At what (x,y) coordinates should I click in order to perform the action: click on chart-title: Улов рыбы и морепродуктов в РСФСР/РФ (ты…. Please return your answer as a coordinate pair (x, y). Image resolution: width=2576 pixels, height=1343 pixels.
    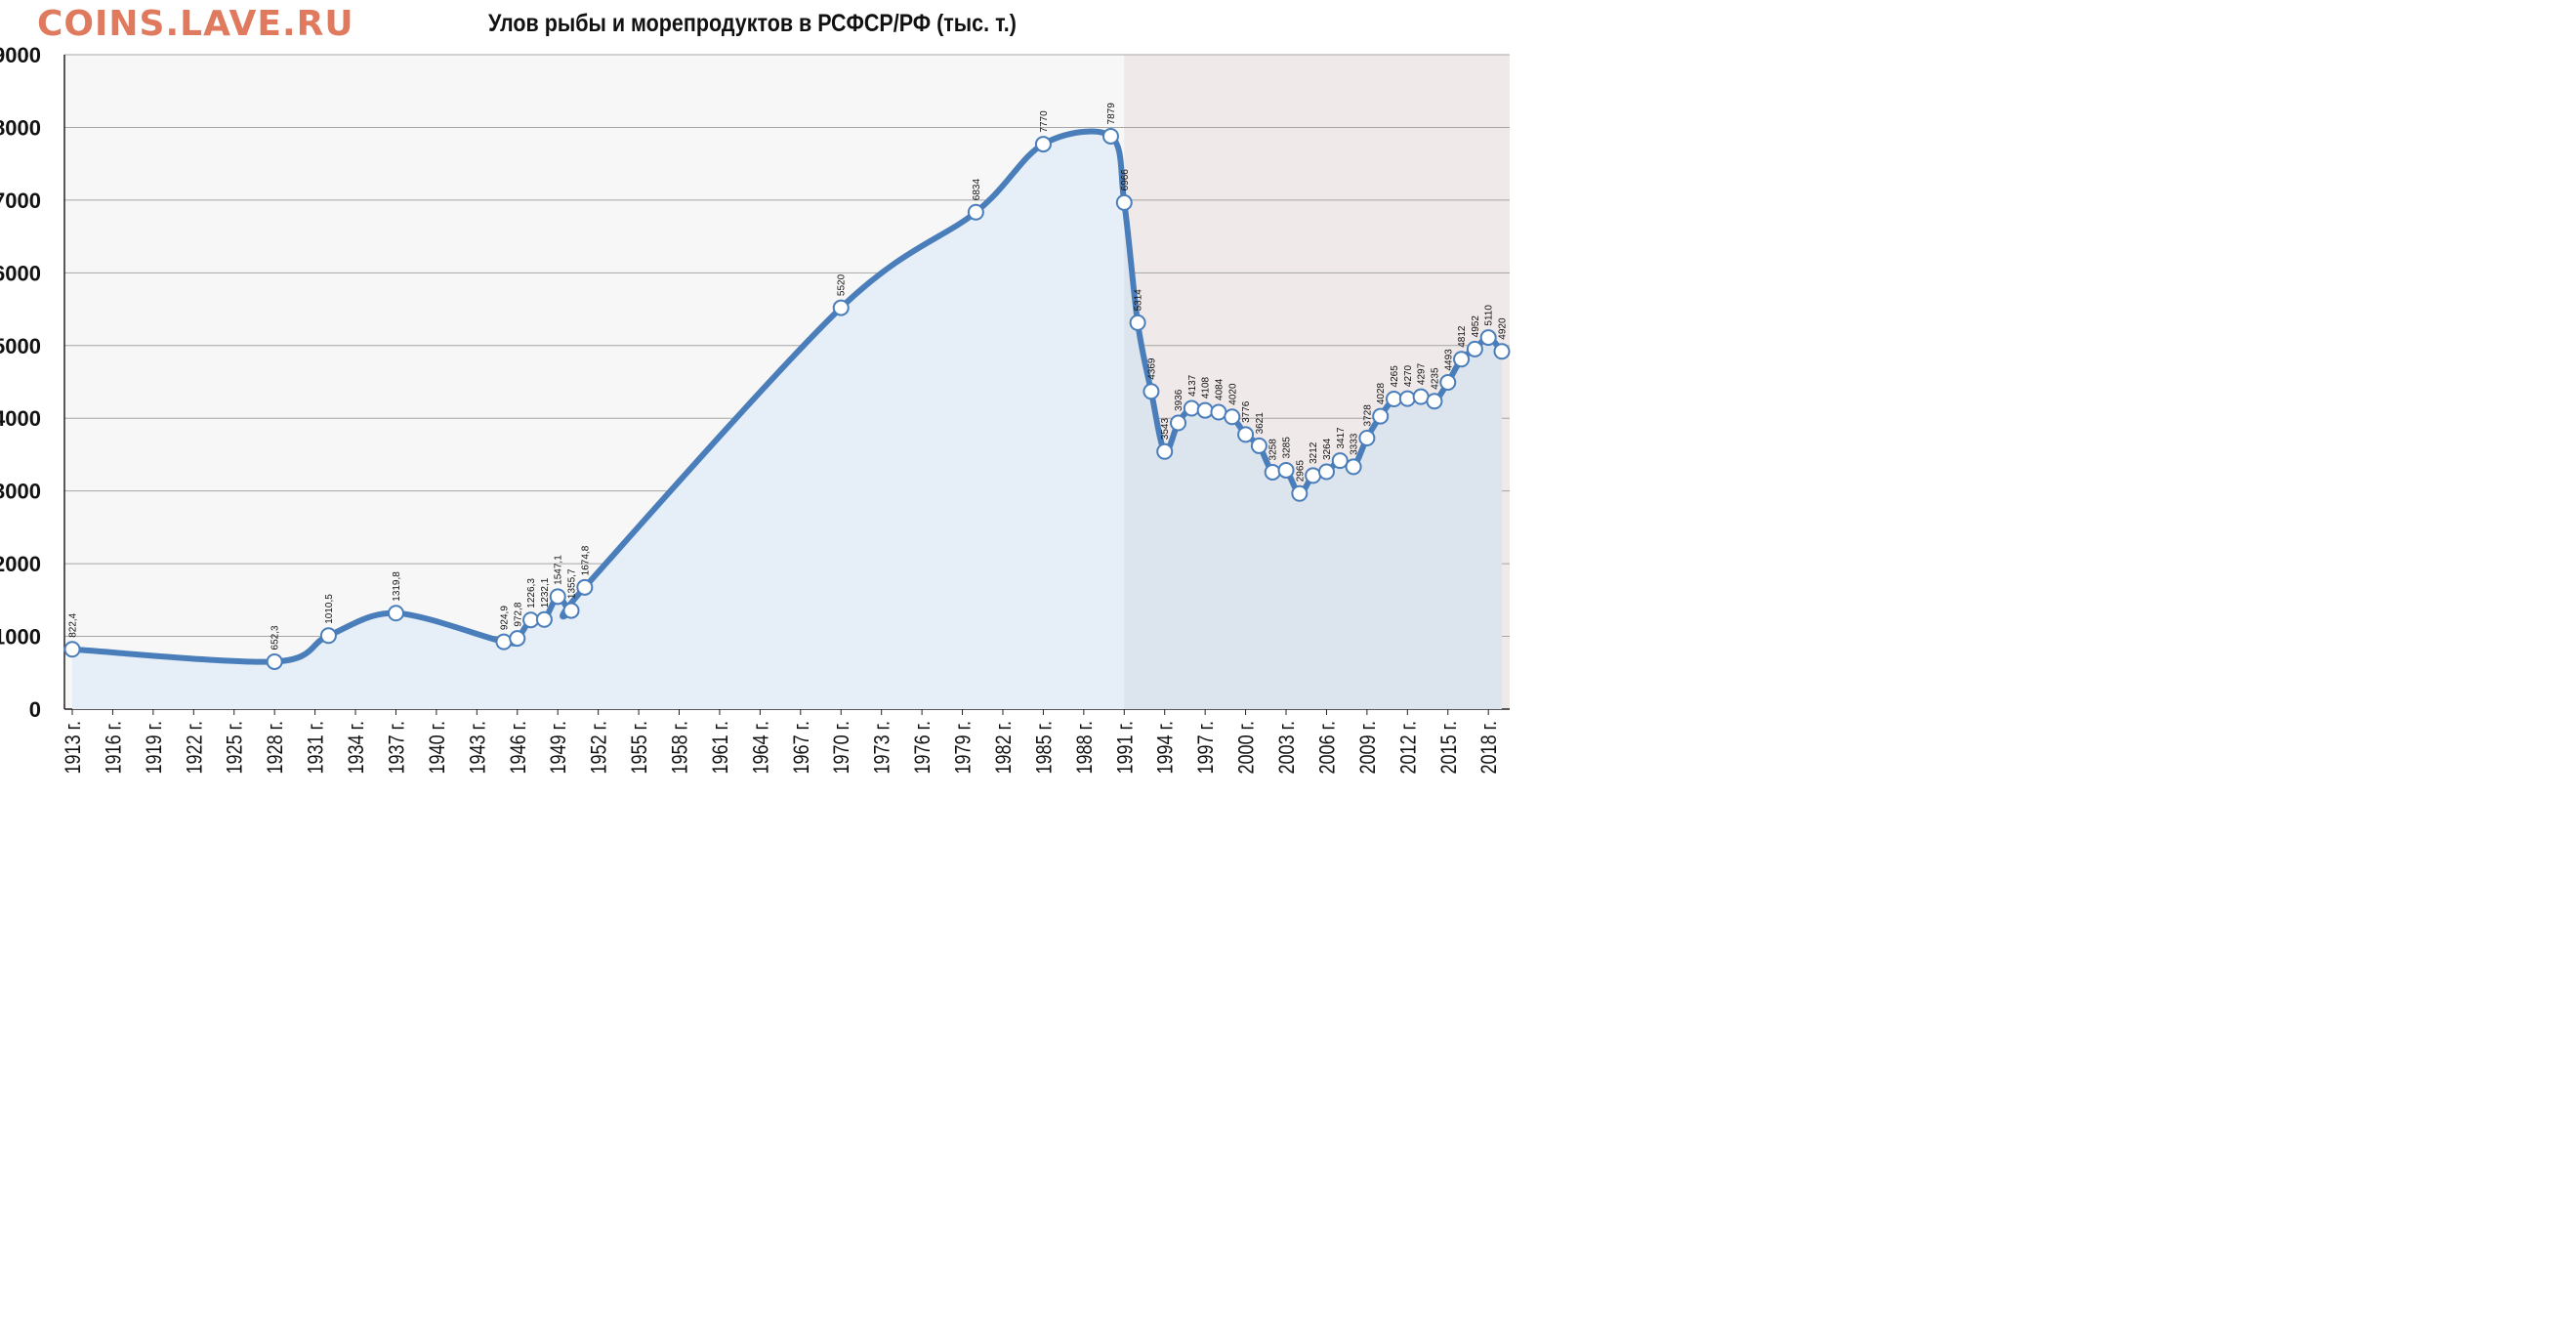
    Looking at the image, I should click on (752, 24).